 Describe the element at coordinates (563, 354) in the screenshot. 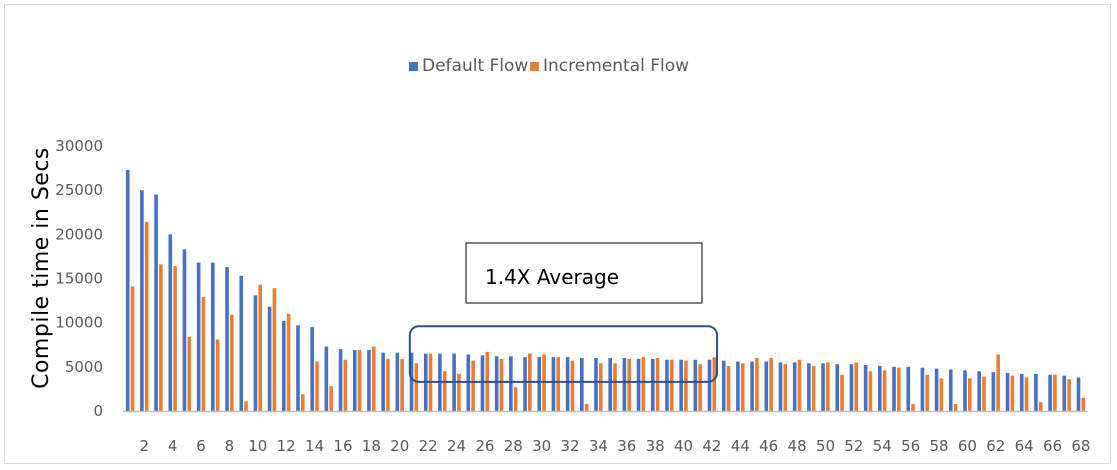

I see `highlight-region` at that location.